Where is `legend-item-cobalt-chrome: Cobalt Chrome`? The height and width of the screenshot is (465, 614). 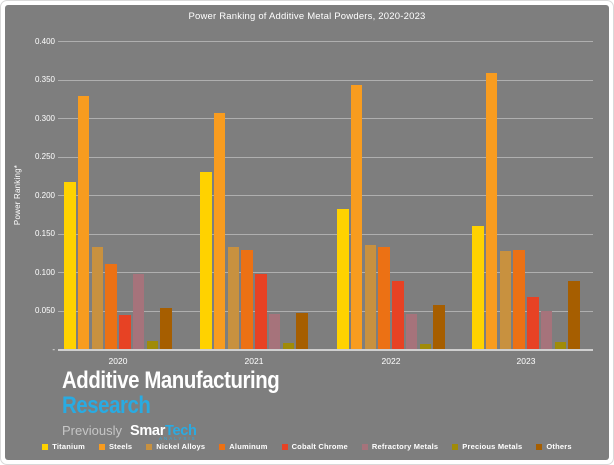
legend-item-cobalt-chrome: Cobalt Chrome is located at coordinates (314, 446).